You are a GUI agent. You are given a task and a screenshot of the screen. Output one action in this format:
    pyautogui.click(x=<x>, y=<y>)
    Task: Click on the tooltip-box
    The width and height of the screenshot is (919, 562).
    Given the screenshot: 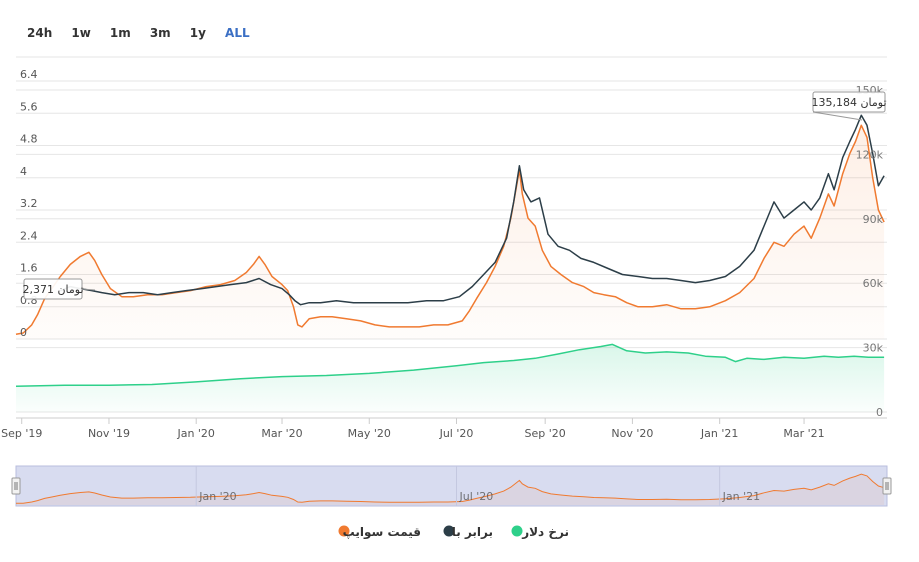 What is the action you would take?
    pyautogui.click(x=849, y=102)
    